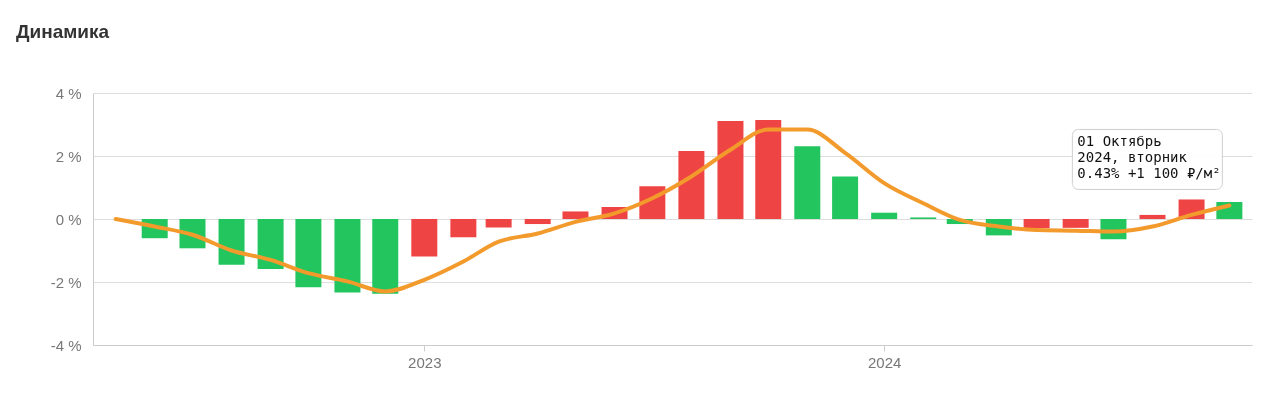 This screenshot has width=1280, height=413. Describe the element at coordinates (68, 219) in the screenshot. I see `y-tick-label: 0 %` at that location.